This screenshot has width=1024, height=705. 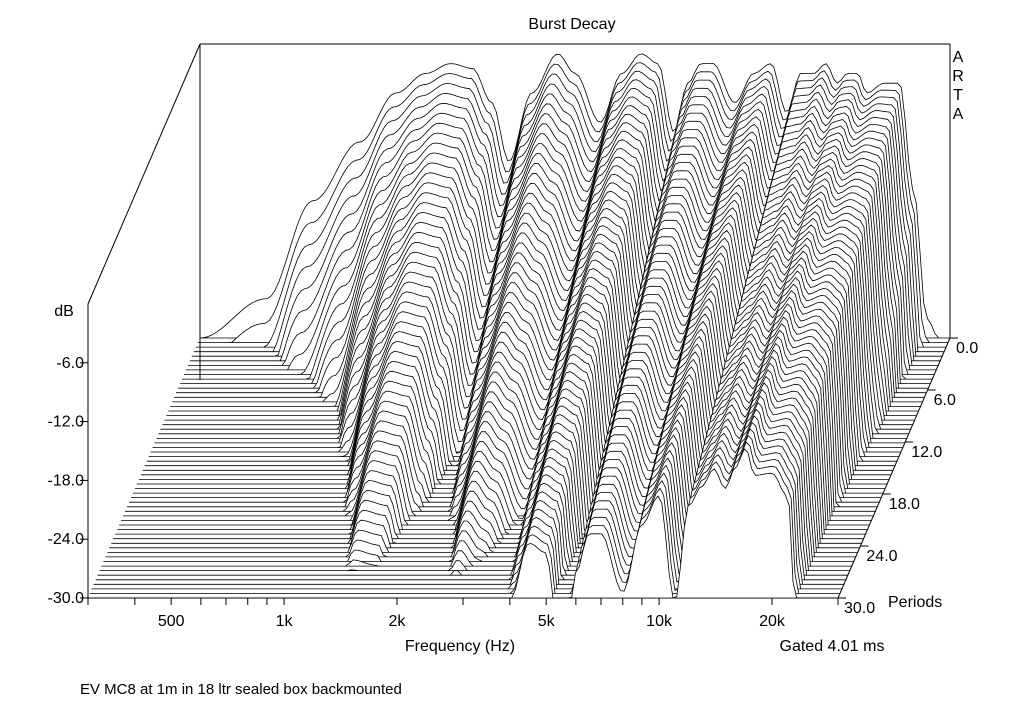 I want to click on x-tick-label: 5k, so click(x=547, y=621).